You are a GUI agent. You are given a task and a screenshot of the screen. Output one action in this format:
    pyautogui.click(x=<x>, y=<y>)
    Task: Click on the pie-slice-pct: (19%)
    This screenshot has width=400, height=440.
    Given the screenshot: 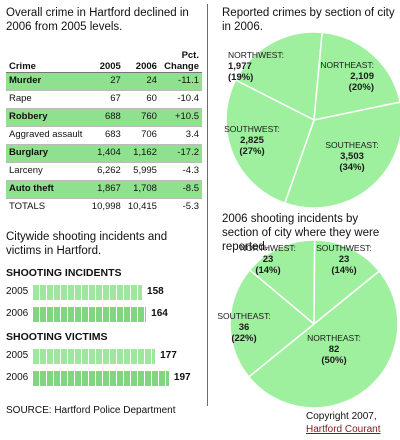 What is the action you would take?
    pyautogui.click(x=240, y=77)
    